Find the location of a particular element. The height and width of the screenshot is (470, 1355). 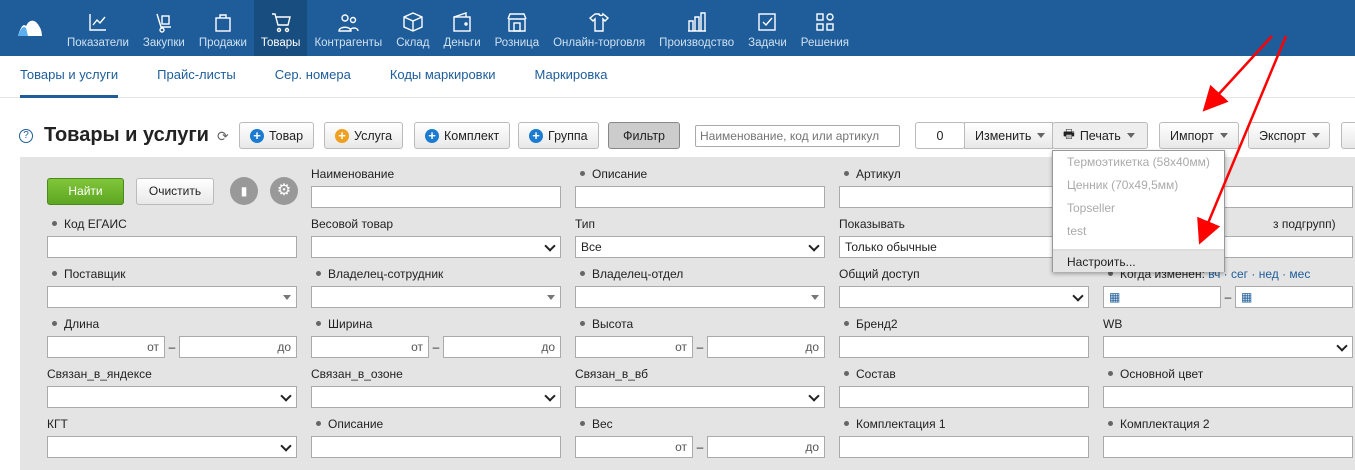

add-kit-button: + Комплект is located at coordinates (462, 135).